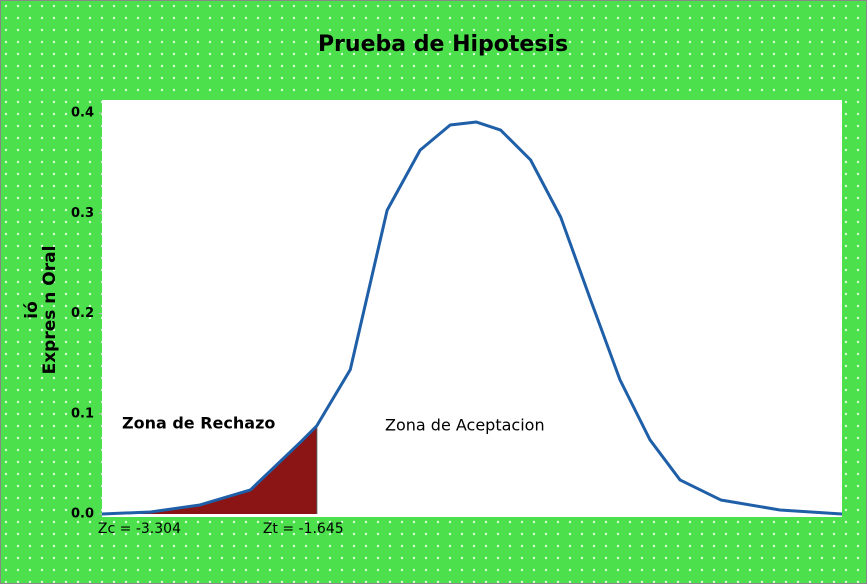 This screenshot has width=867, height=584. I want to click on y-tick-label: 0.1, so click(82, 413).